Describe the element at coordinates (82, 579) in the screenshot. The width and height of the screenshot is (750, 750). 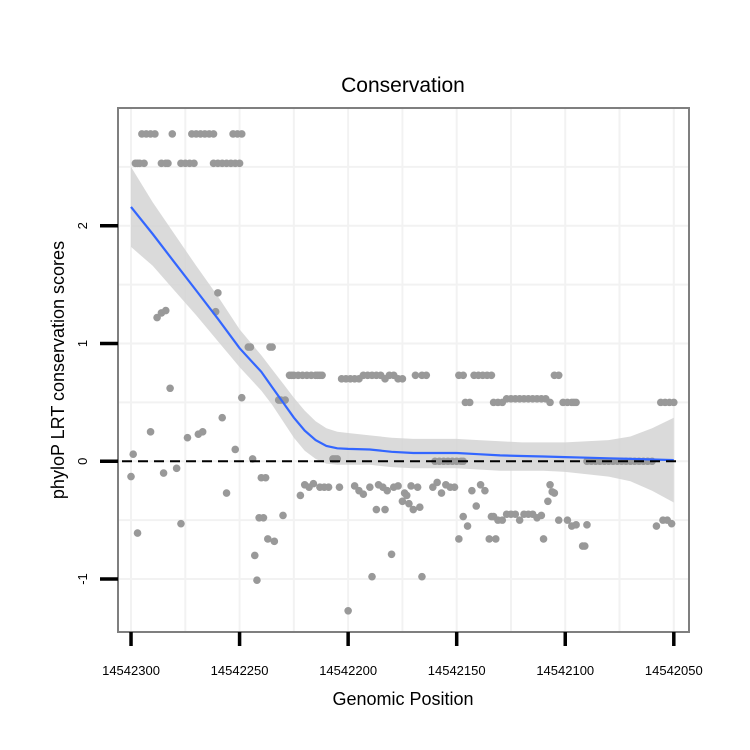
I see `y-tick-label: -1` at that location.